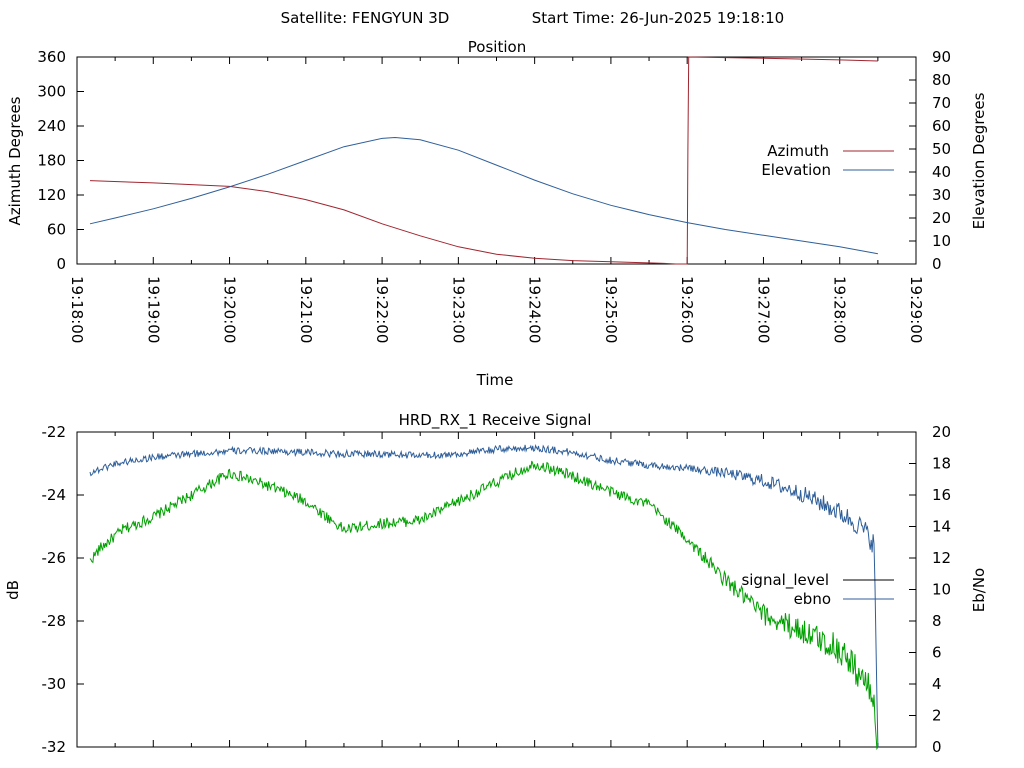 This screenshot has height=768, width=1024. I want to click on legend-label-azimuth: Azimuth, so click(798, 151).